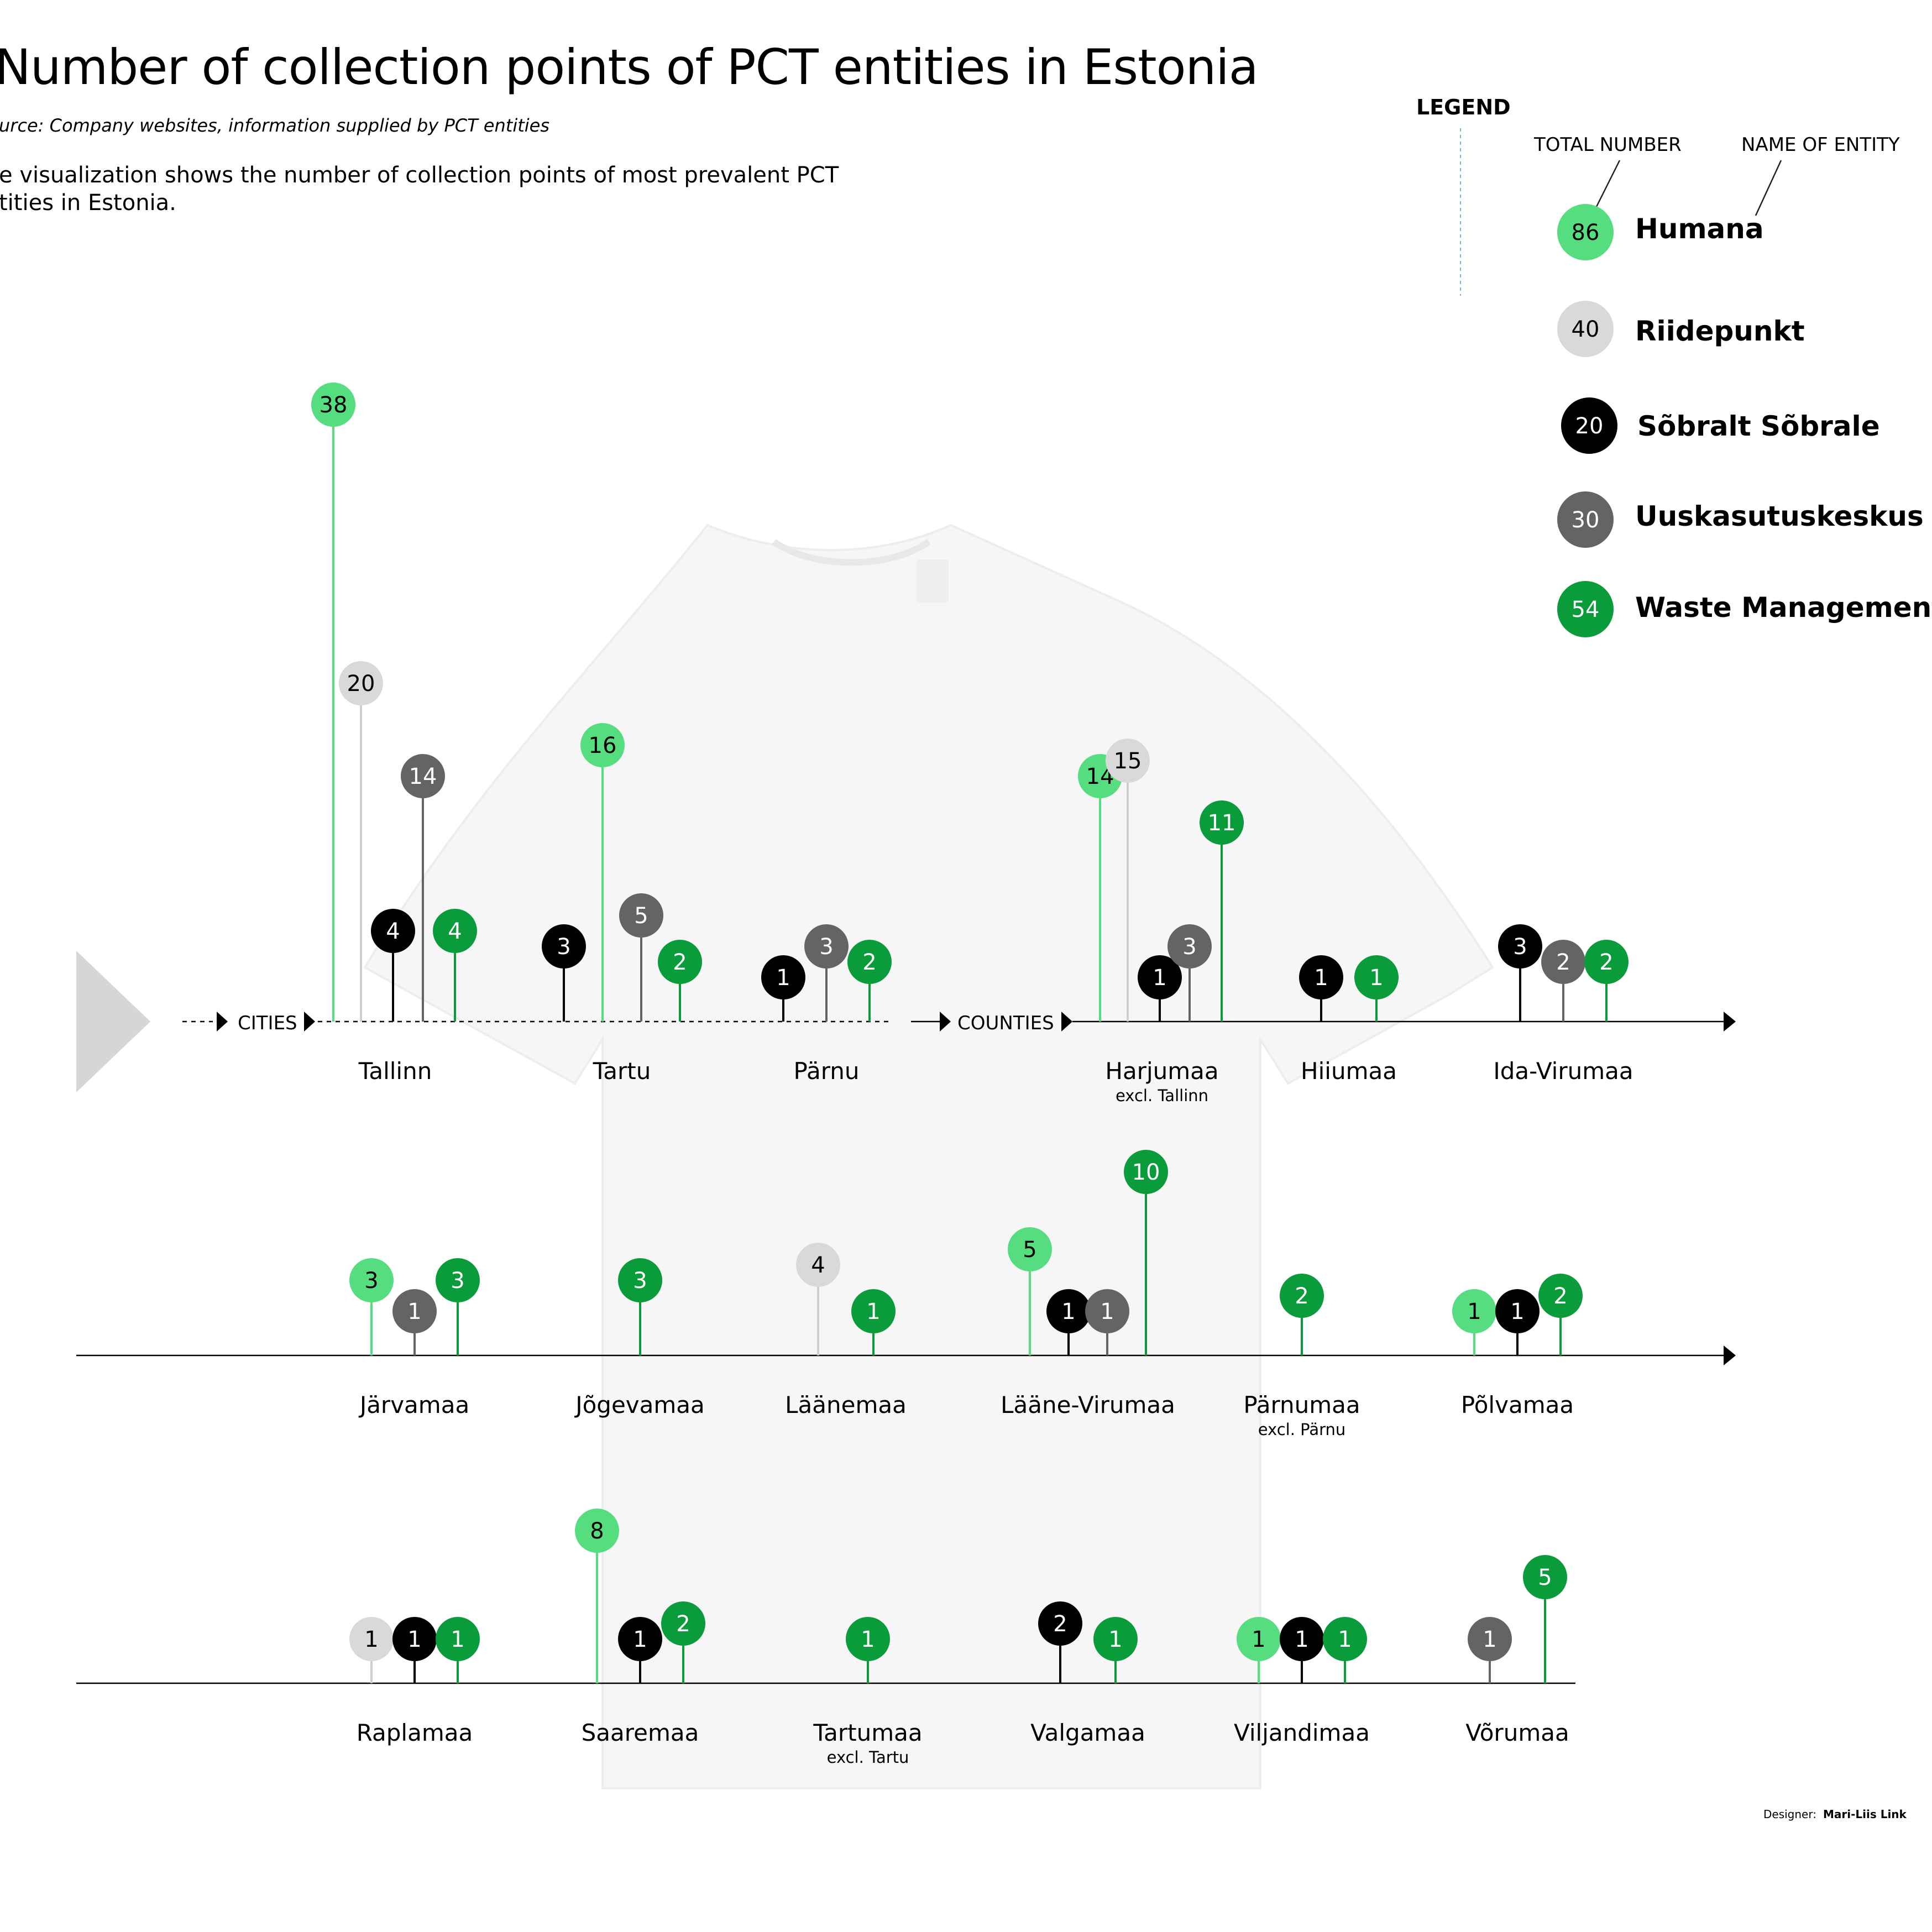  Describe the element at coordinates (1520, 946) in the screenshot. I see `marker-ida-virumaa-sobralt` at that location.